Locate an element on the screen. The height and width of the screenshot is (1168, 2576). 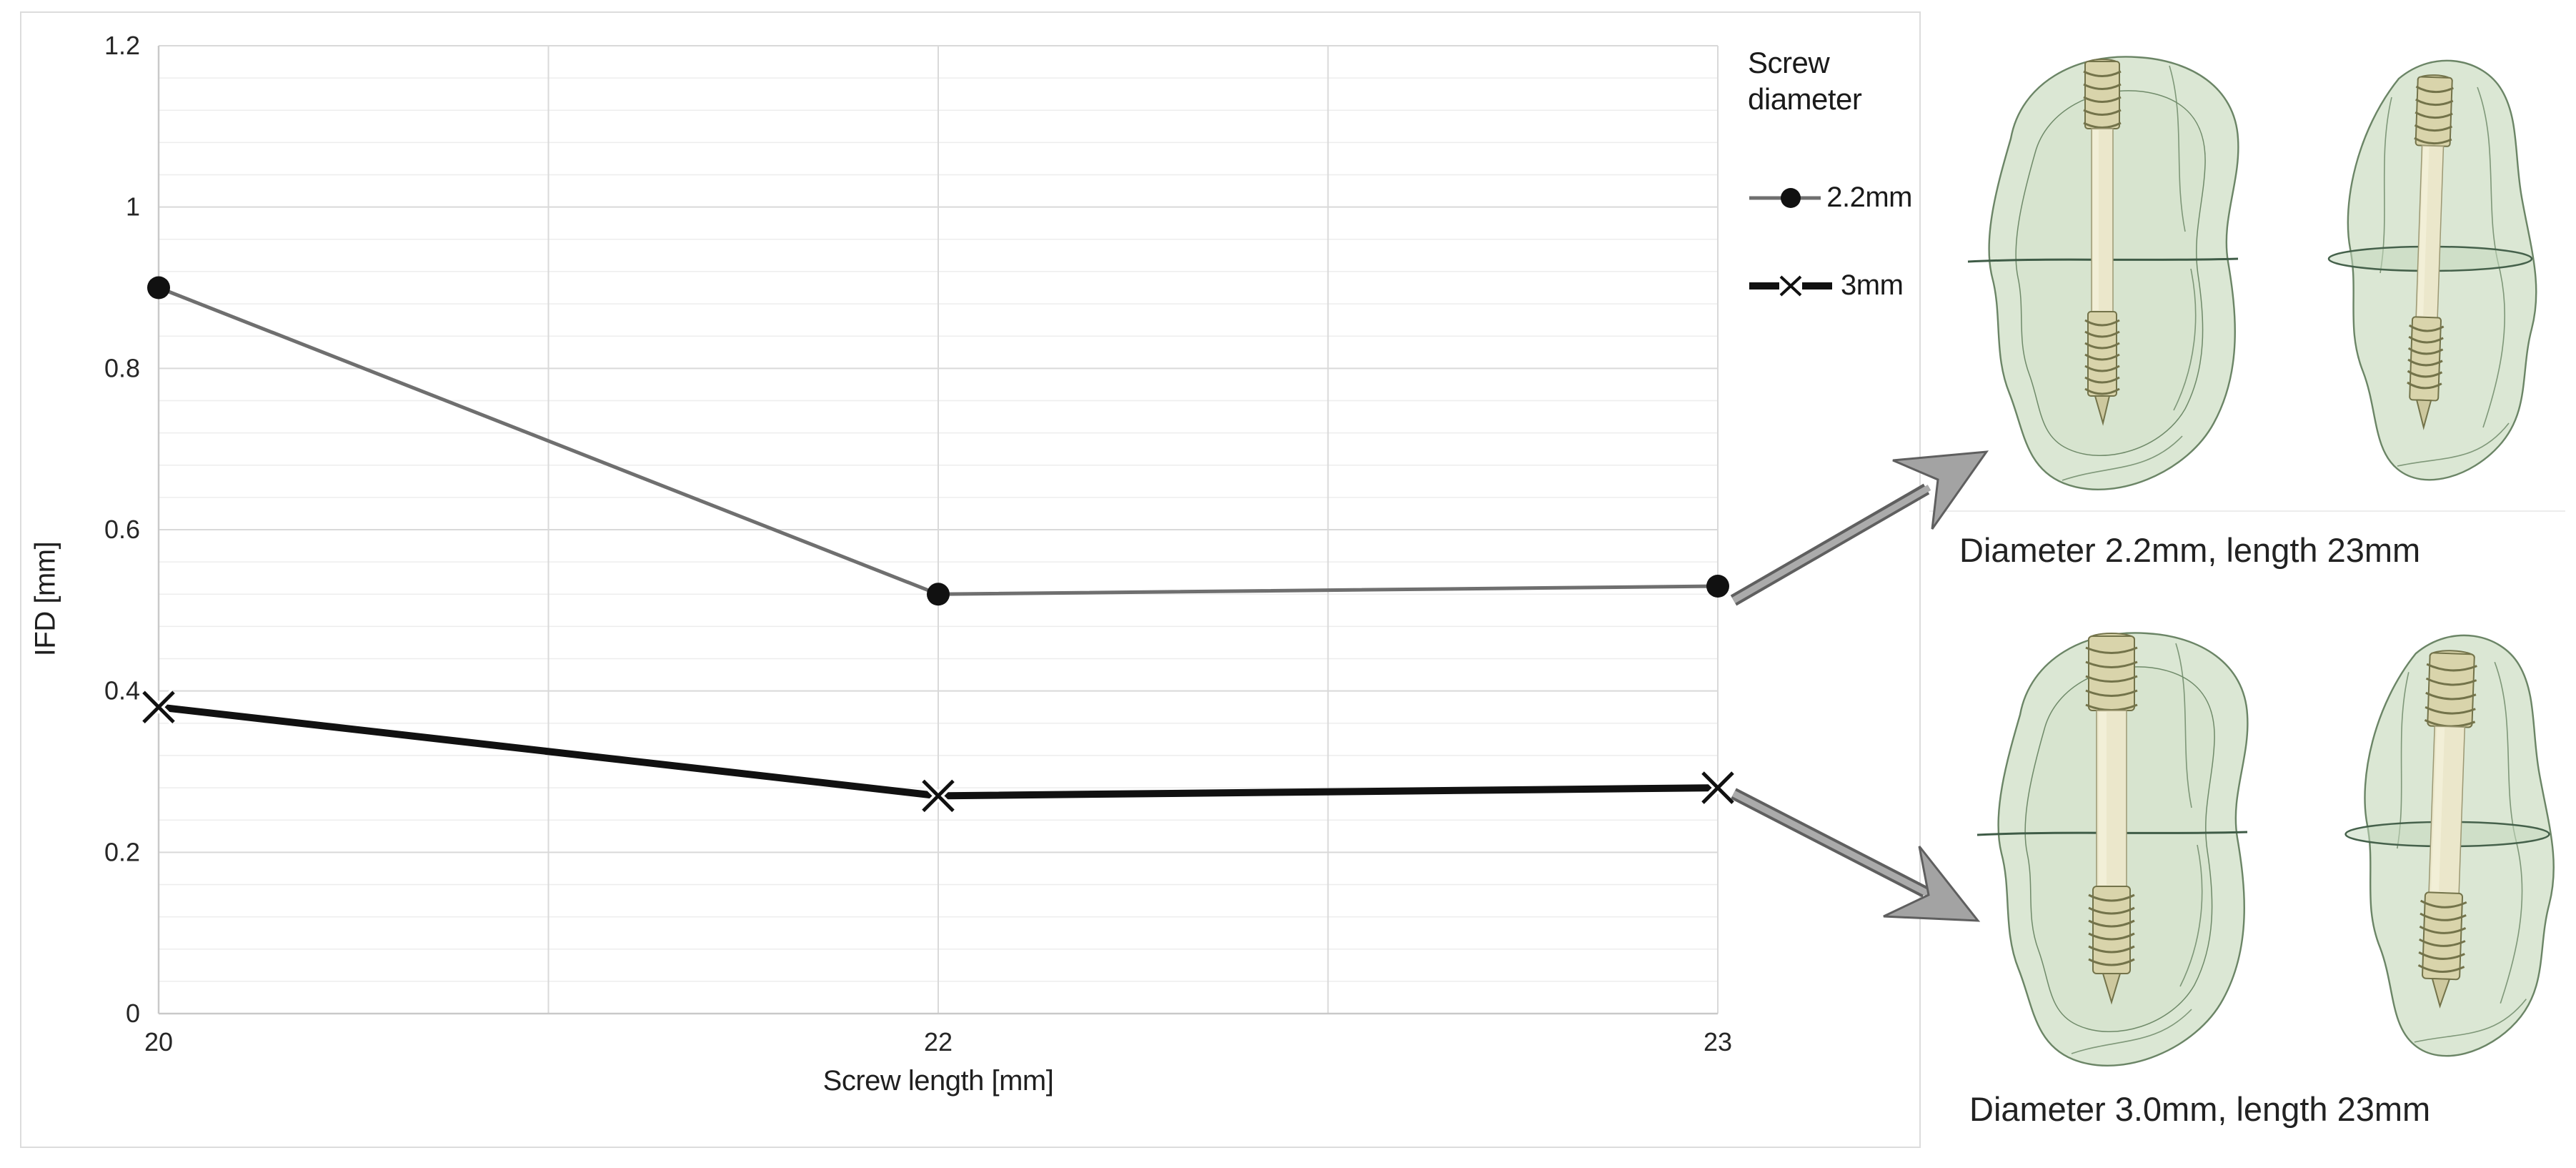
legend-item-3mm: 3mm is located at coordinates (1830, 285).